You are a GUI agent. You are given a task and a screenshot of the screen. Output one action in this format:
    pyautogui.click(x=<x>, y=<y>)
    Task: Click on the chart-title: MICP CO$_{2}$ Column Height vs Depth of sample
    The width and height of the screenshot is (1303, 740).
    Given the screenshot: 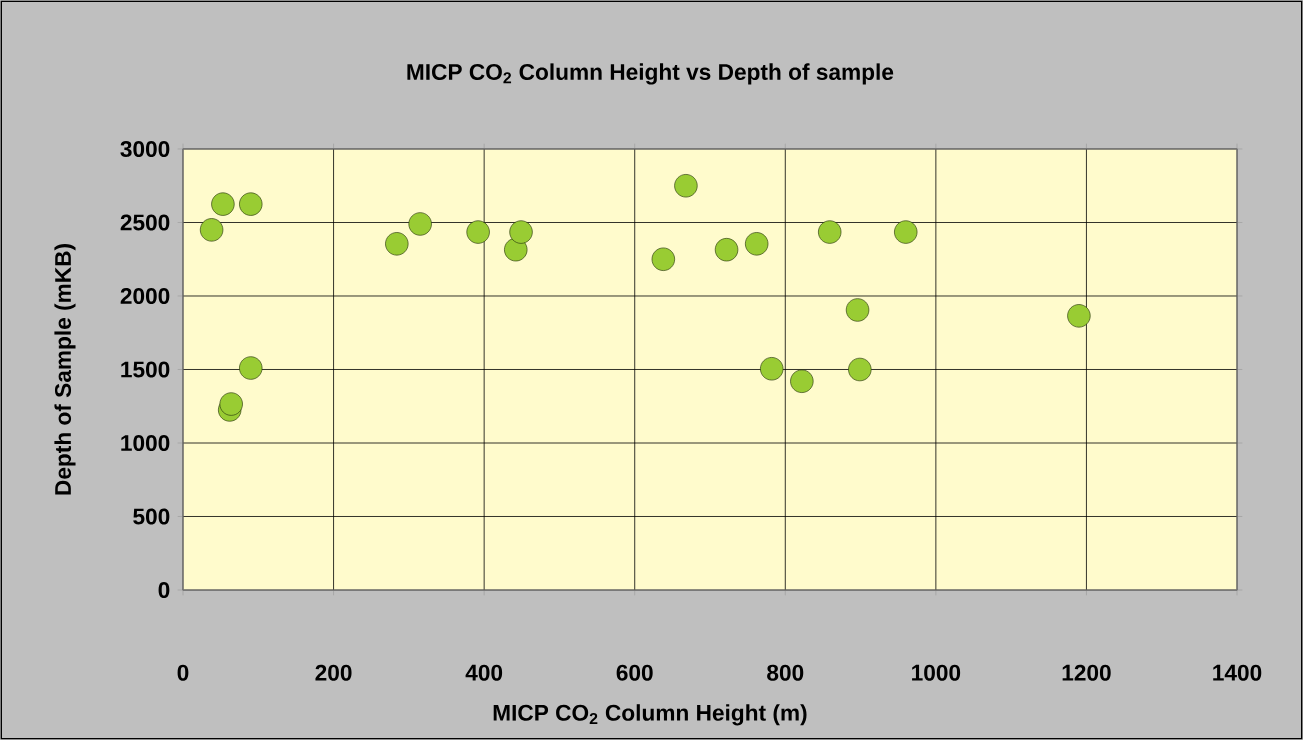 What is the action you would take?
    pyautogui.click(x=650, y=74)
    